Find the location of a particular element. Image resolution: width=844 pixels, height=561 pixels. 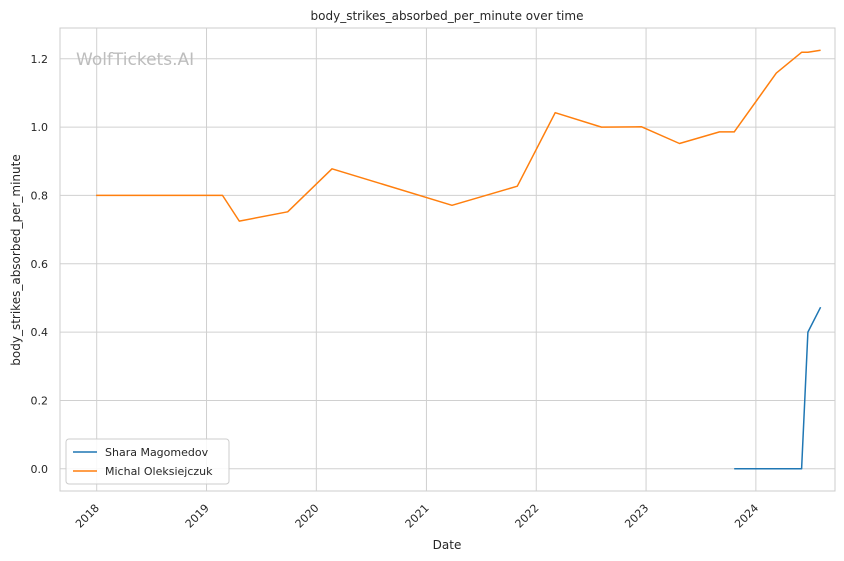

x-tick-label: 2019 is located at coordinates (197, 516).